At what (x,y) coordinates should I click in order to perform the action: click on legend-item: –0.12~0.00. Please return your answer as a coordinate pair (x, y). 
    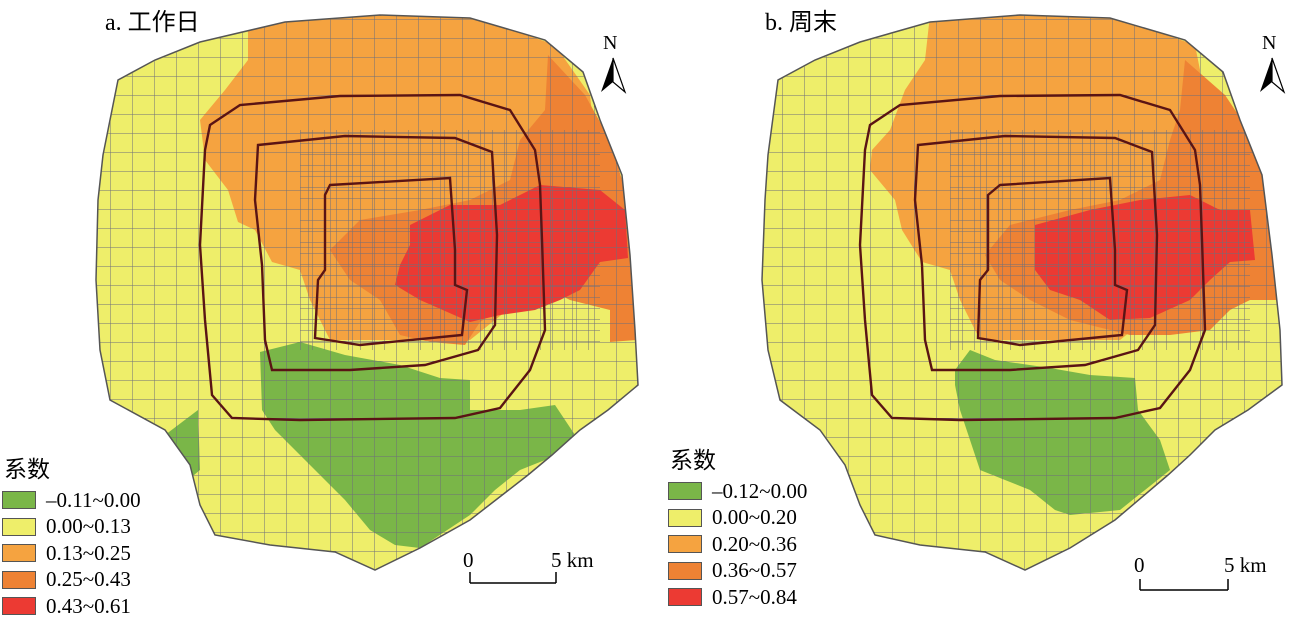
    Looking at the image, I should click on (737, 491).